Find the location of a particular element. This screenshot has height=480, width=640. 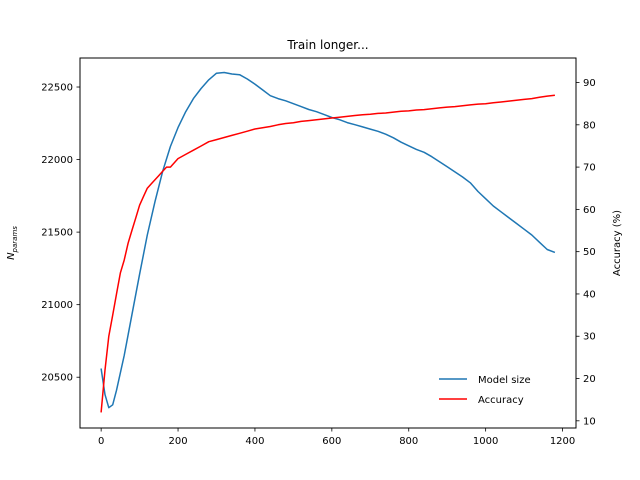

x-tick-label: 600 is located at coordinates (331, 441).